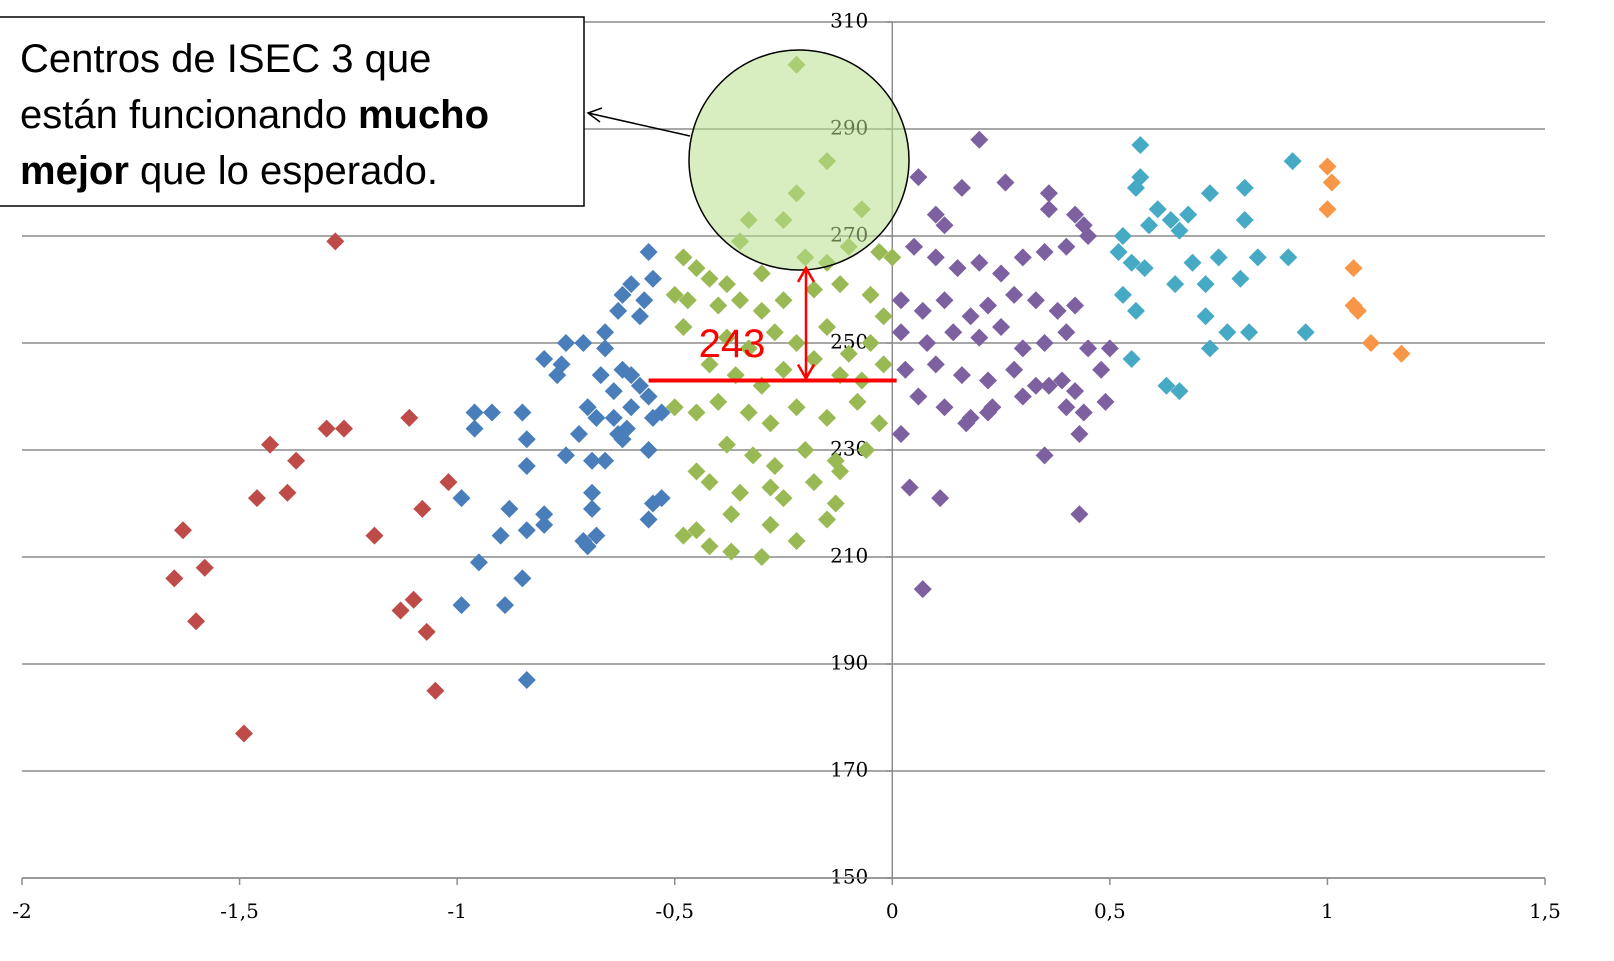 The image size is (1614, 961). What do you see at coordinates (239, 911) in the screenshot?
I see `x-tick-label: -1,5` at bounding box center [239, 911].